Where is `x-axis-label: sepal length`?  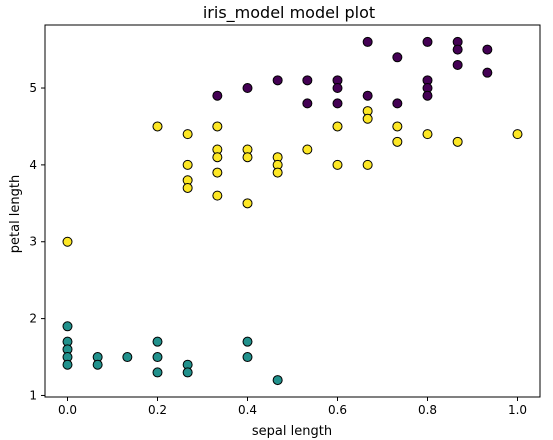 x-axis-label: sepal length is located at coordinates (292, 431).